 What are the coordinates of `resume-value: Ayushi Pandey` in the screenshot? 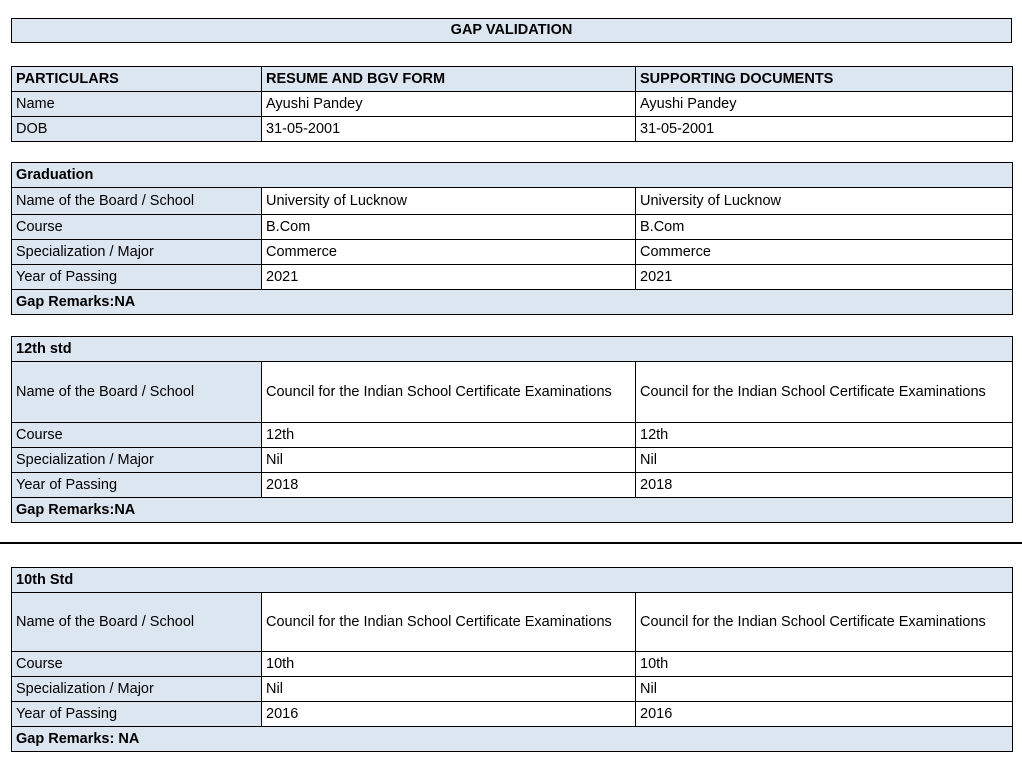 It's located at (448, 104).